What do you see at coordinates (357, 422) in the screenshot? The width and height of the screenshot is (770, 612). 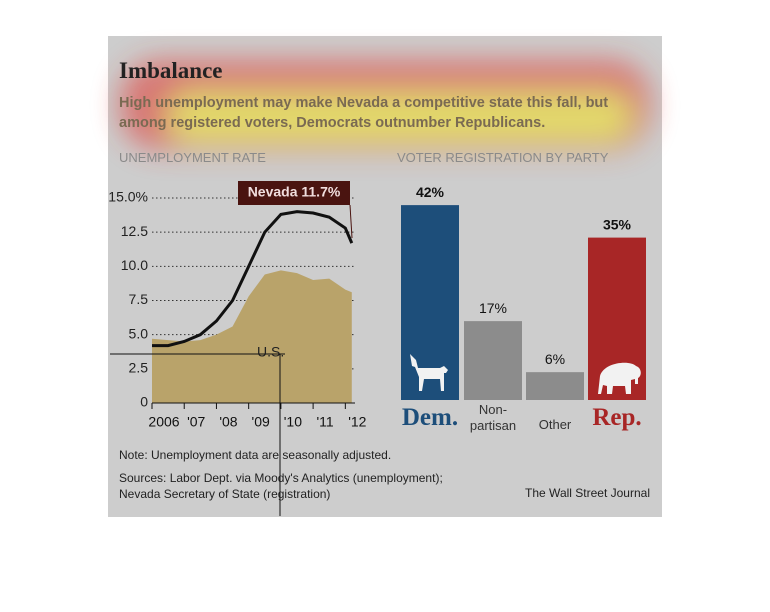 I see `x-tick-label: '12` at bounding box center [357, 422].